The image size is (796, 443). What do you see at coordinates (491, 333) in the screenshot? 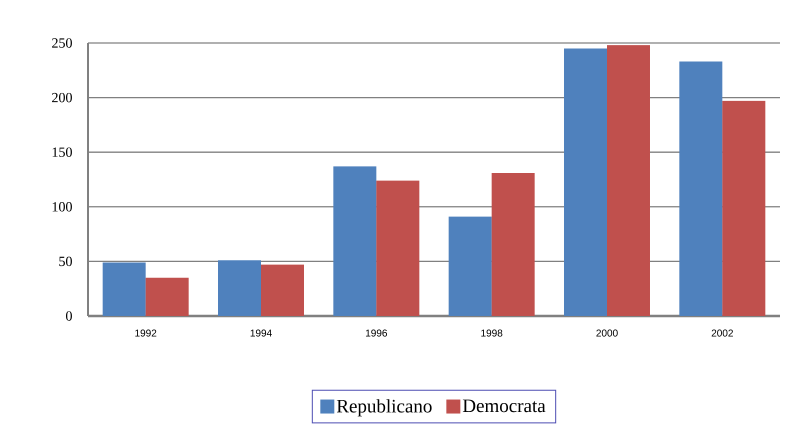
I see `x-tick-label: 1998` at bounding box center [491, 333].